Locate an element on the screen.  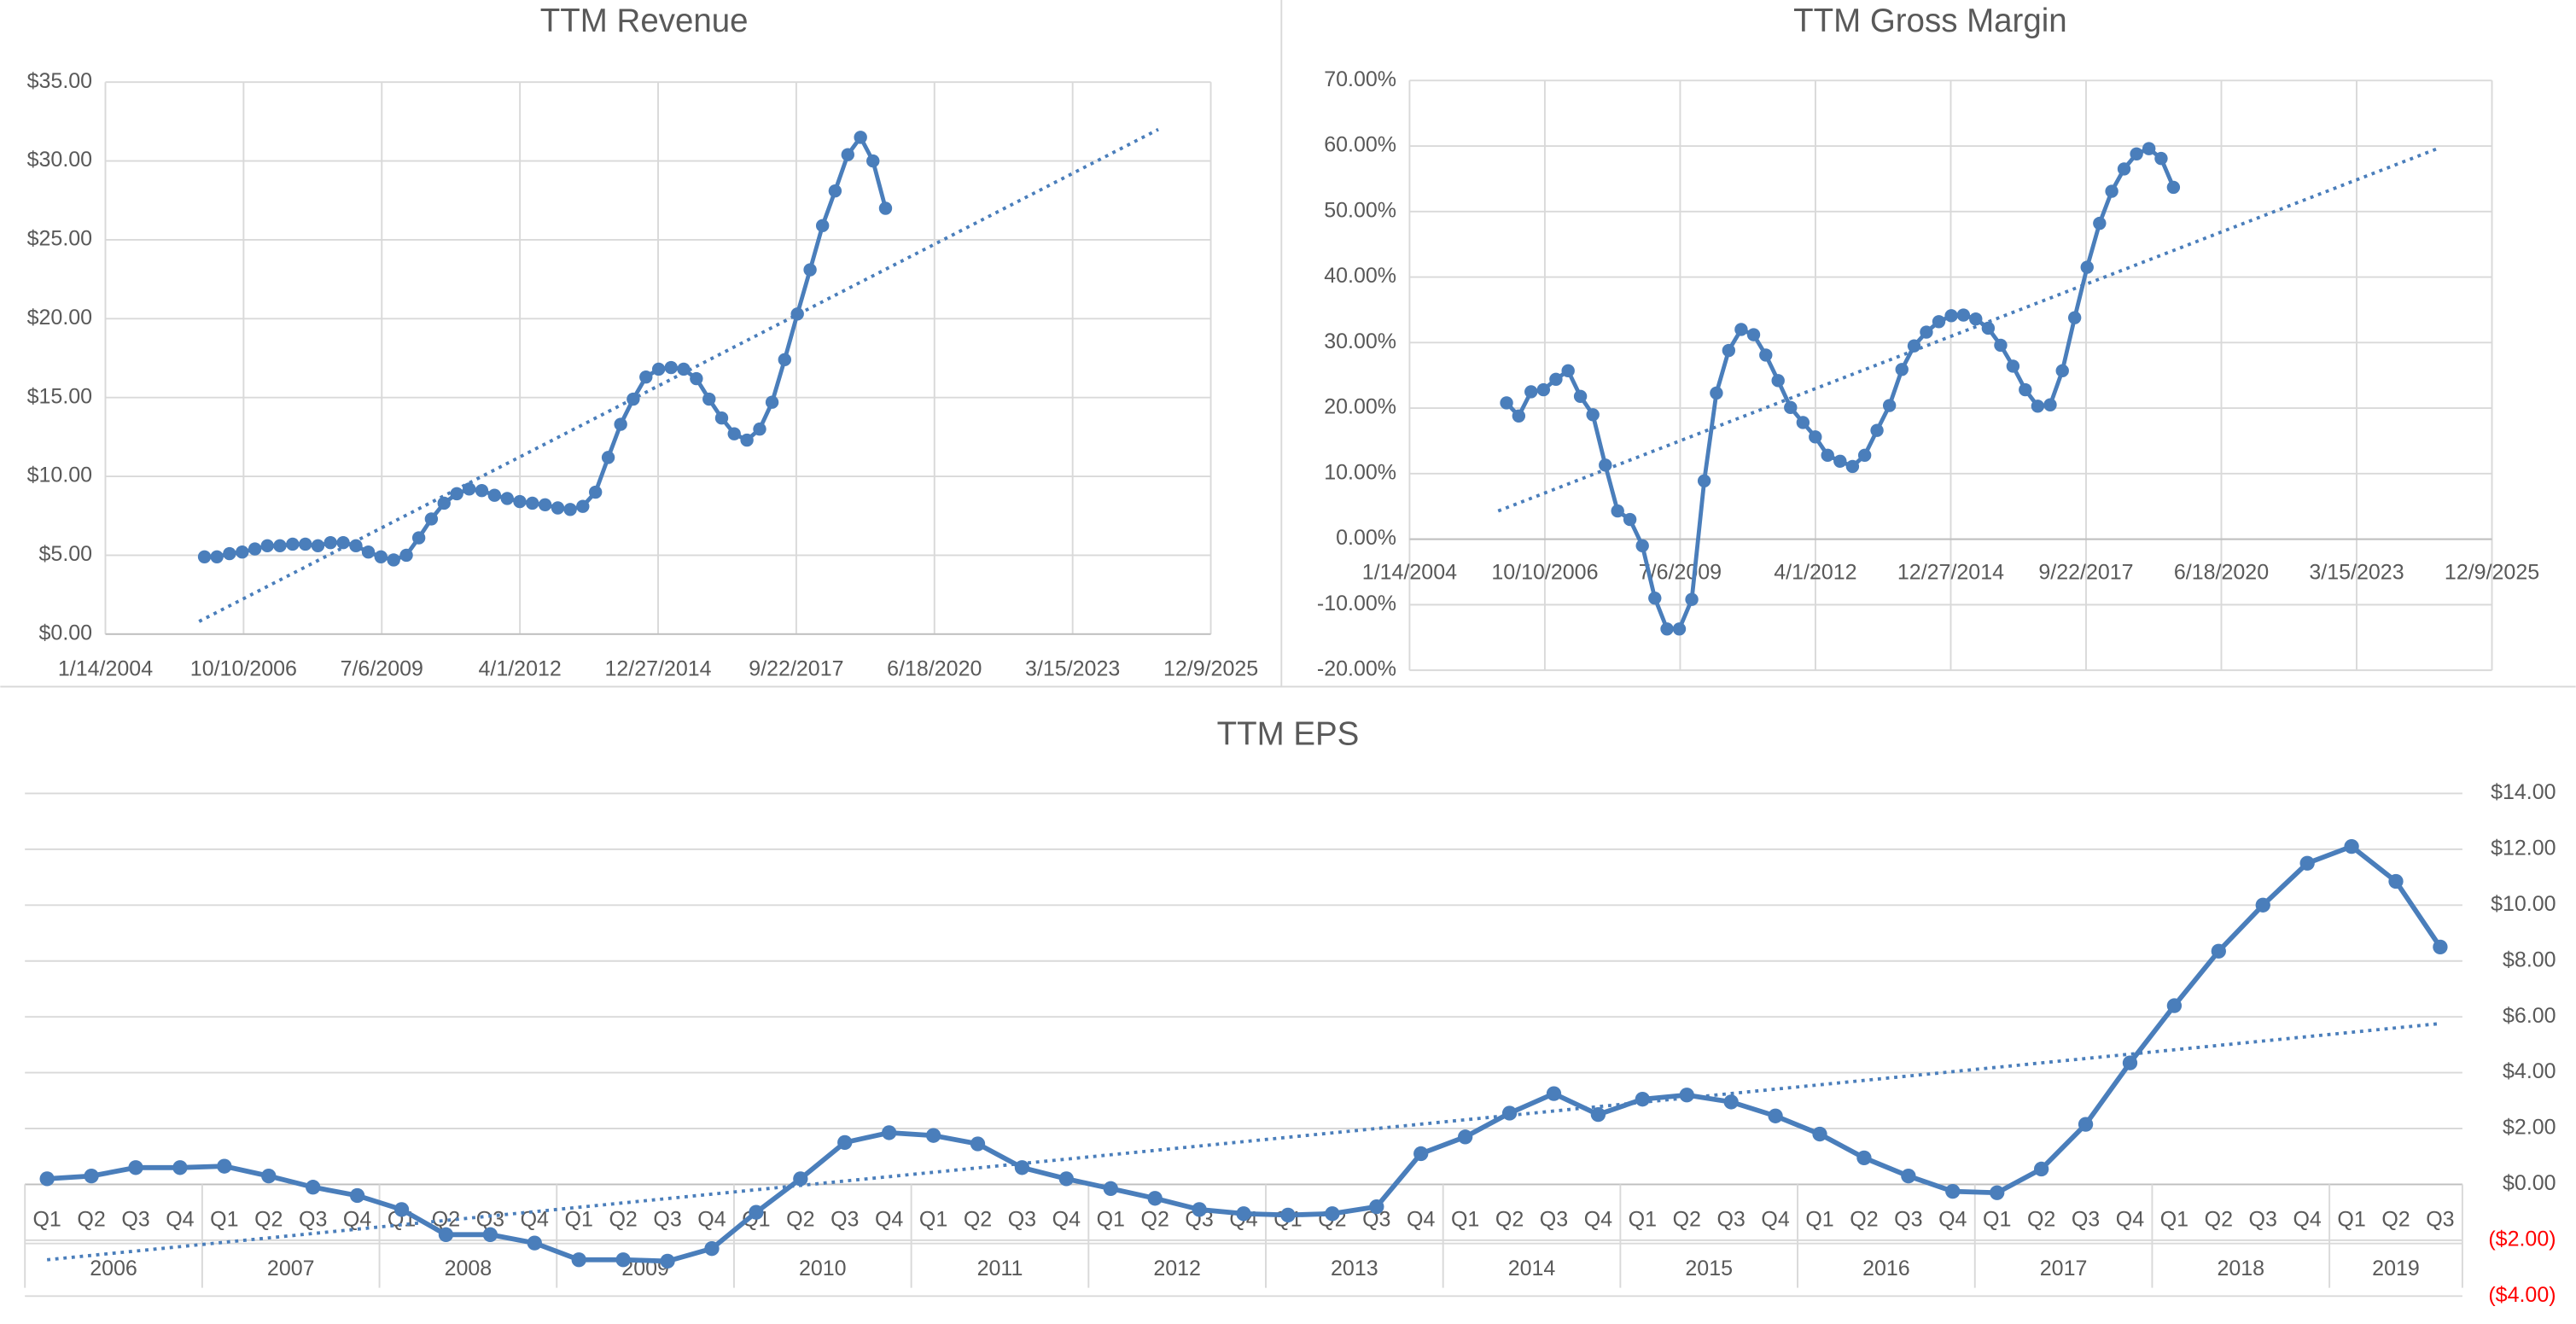
y-tick-label: $25.00 is located at coordinates (59, 239).